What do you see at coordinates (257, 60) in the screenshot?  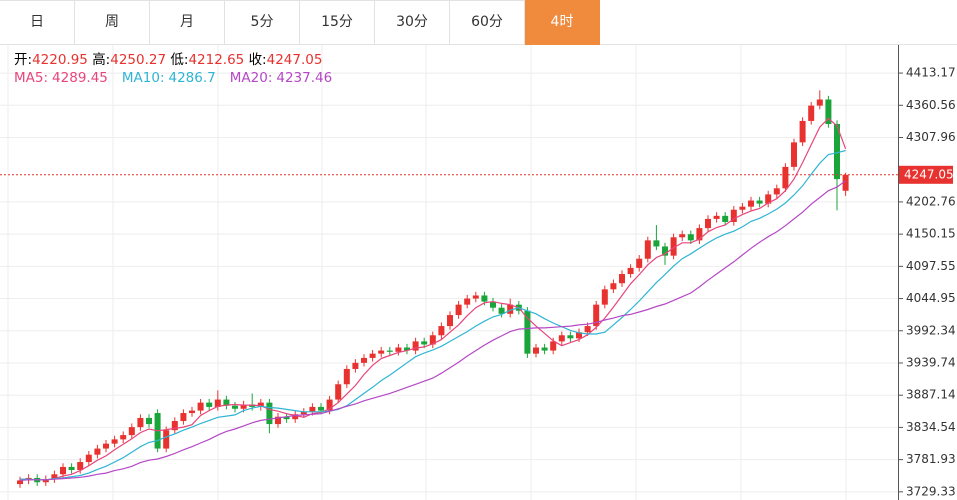 I see `info-label: 收:` at bounding box center [257, 60].